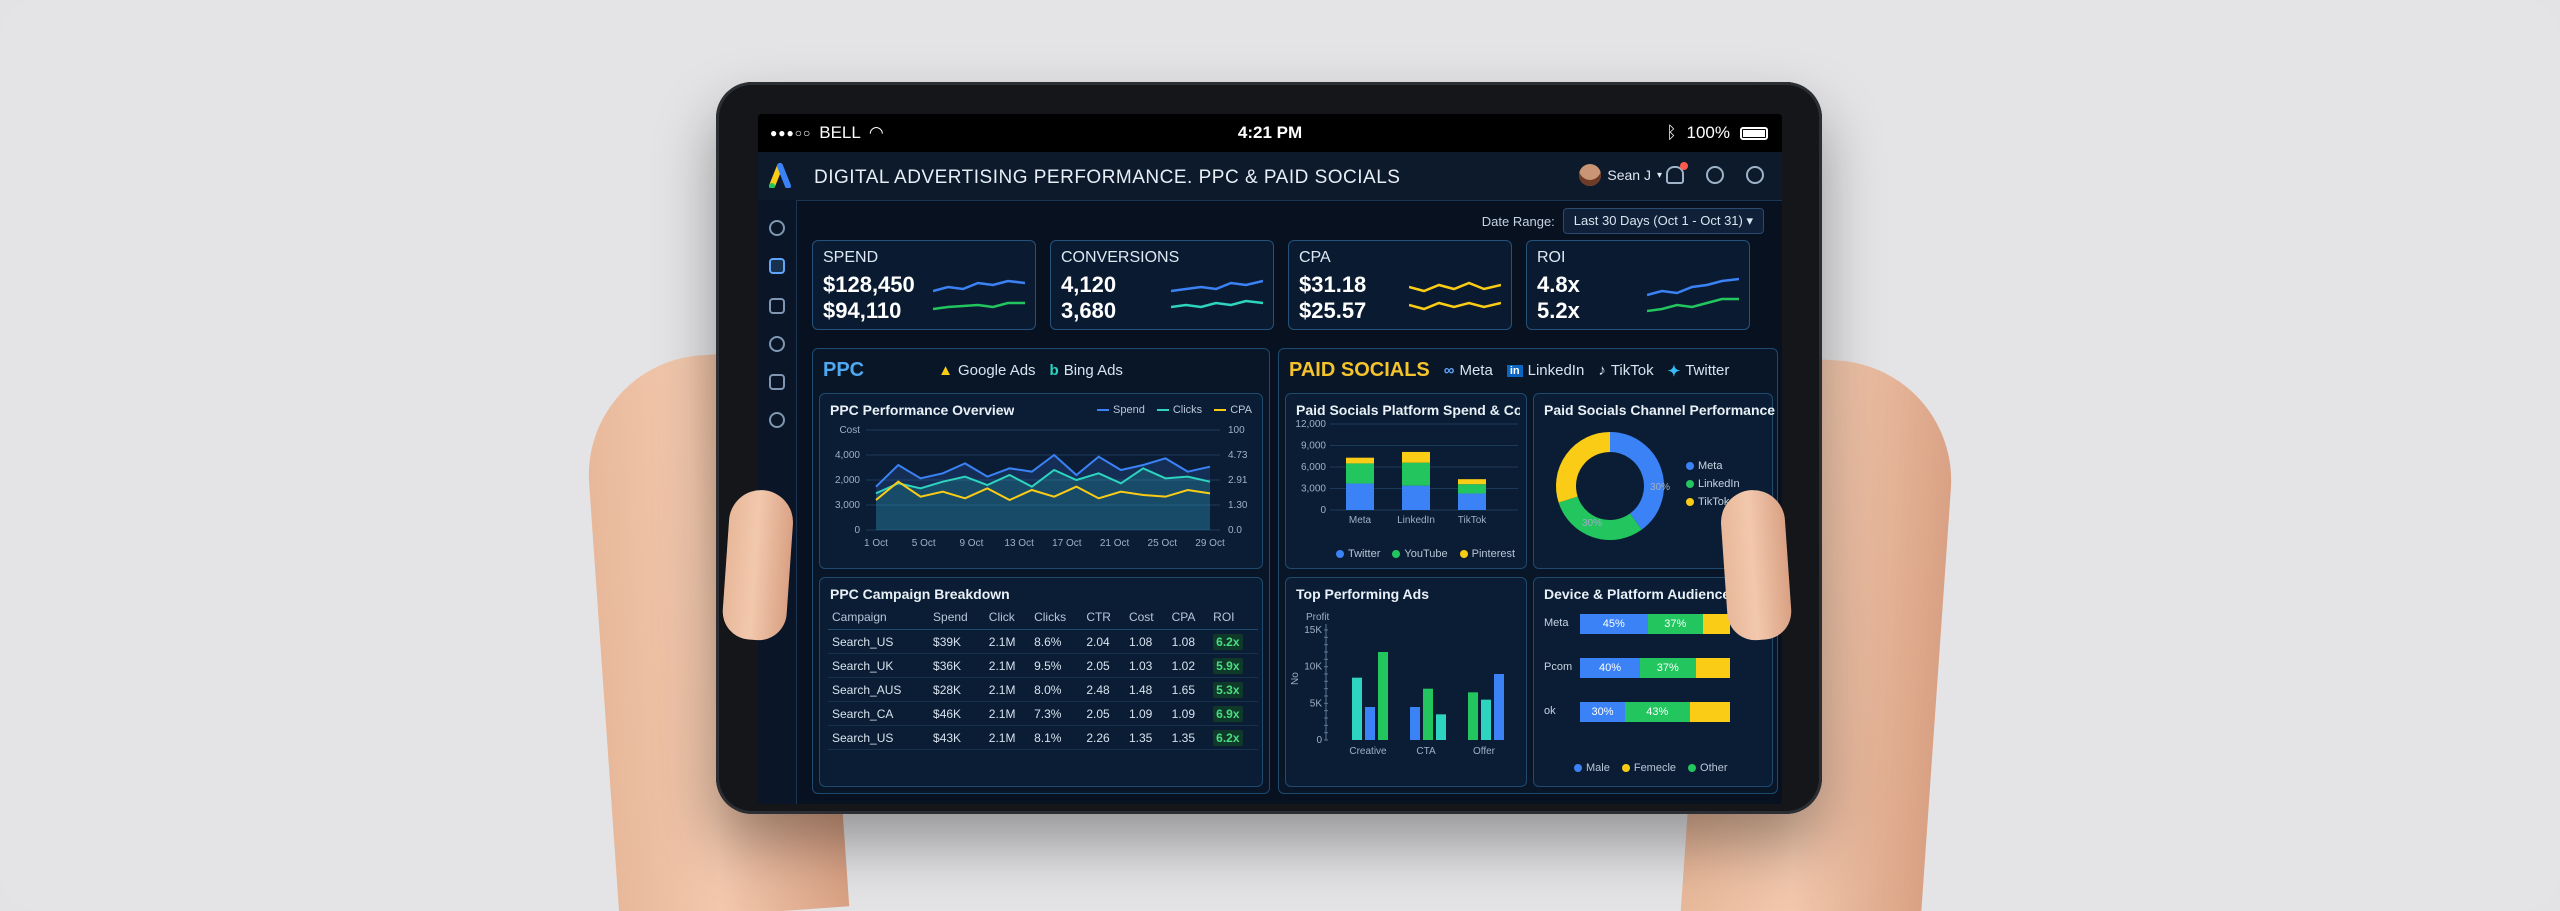 Image resolution: width=2560 pixels, height=911 pixels. Describe the element at coordinates (1007, 618) in the screenshot. I see `table-header-cell: Click` at that location.